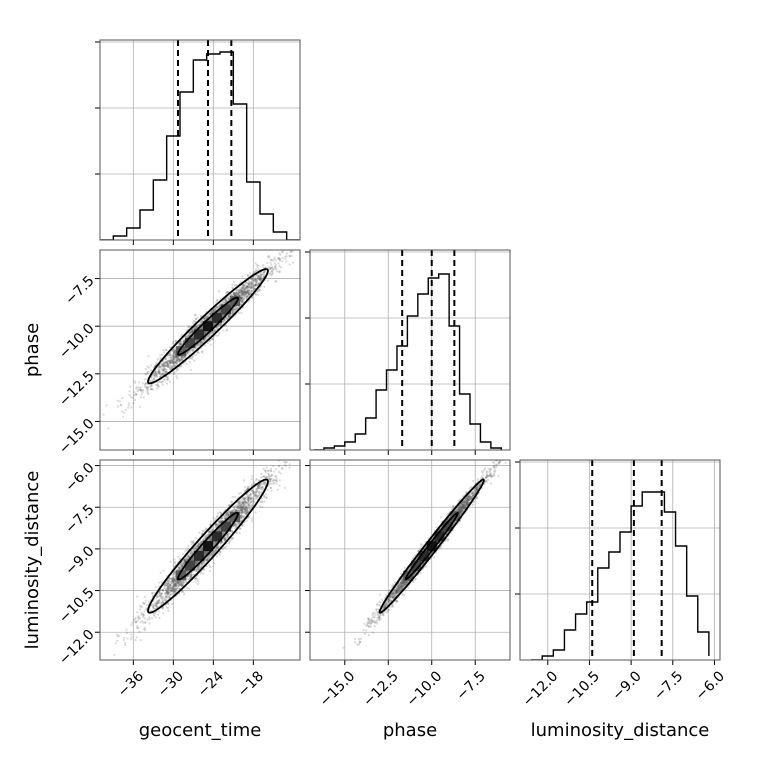 Image resolution: width=760 pixels, height=760 pixels. What do you see at coordinates (200, 350) in the screenshot?
I see `panel-frame` at bounding box center [200, 350].